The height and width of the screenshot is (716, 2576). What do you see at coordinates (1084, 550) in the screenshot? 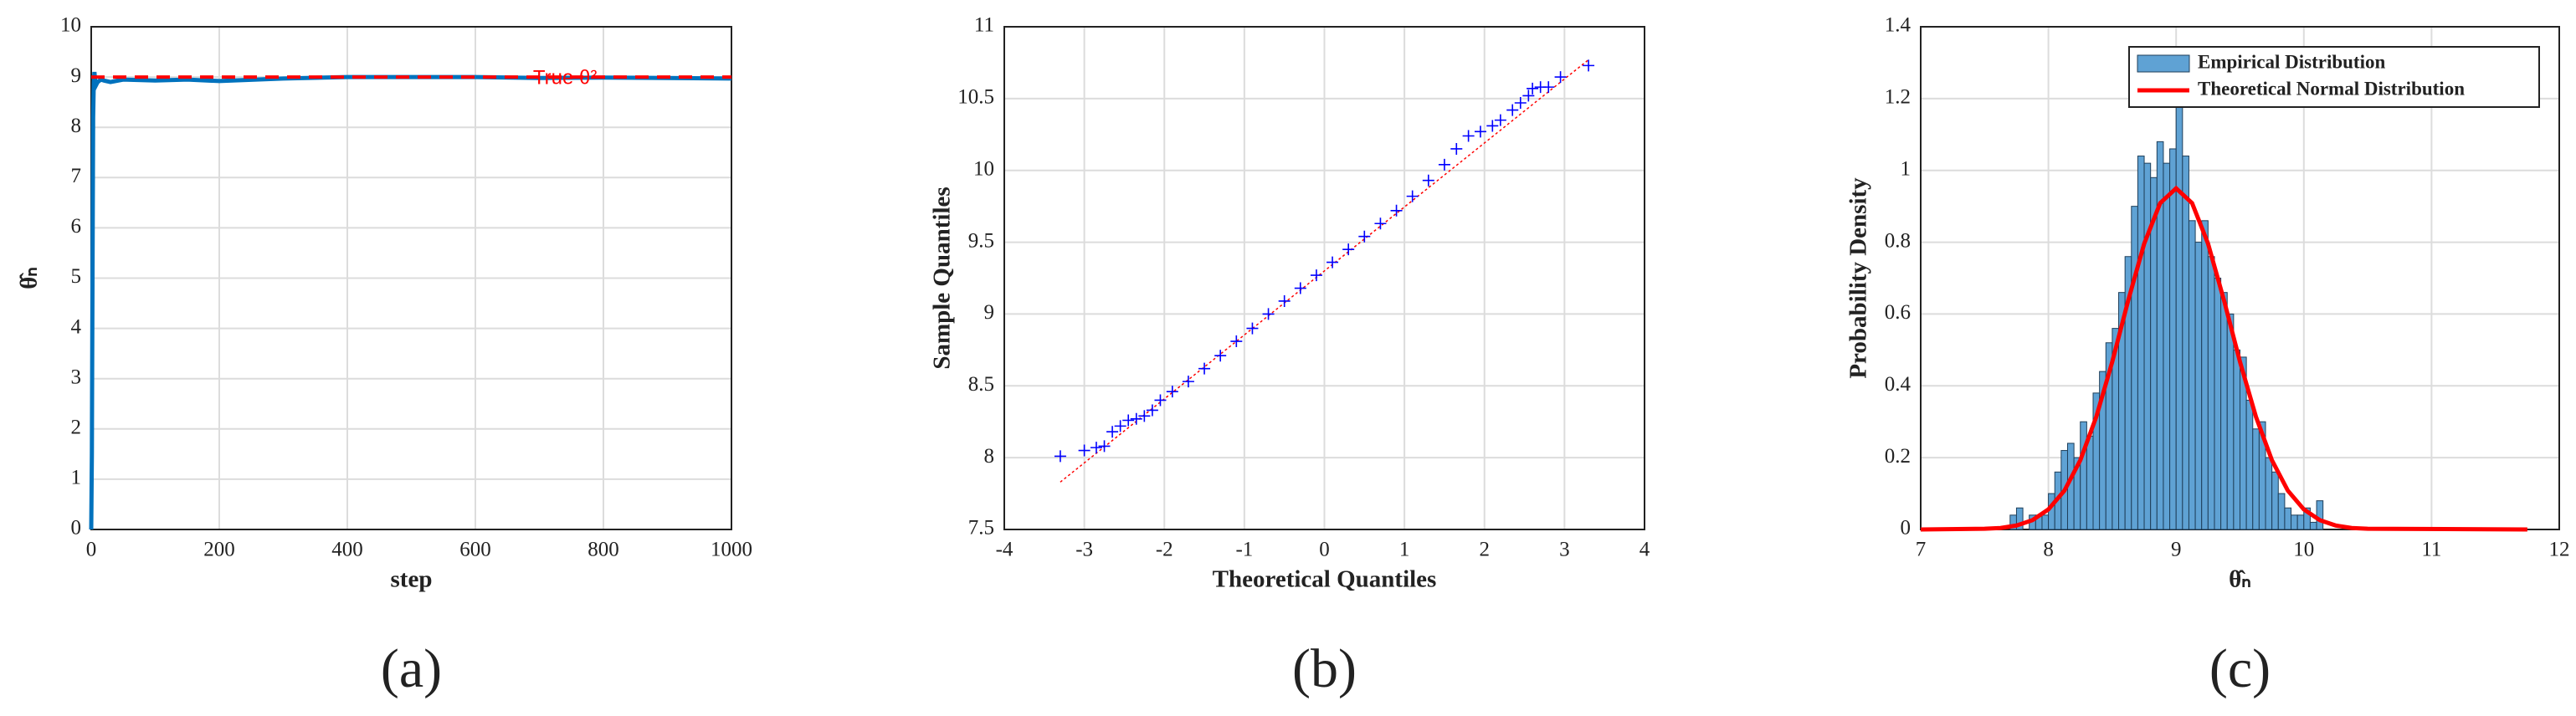
I see `x-tick-label: -3` at bounding box center [1084, 550].